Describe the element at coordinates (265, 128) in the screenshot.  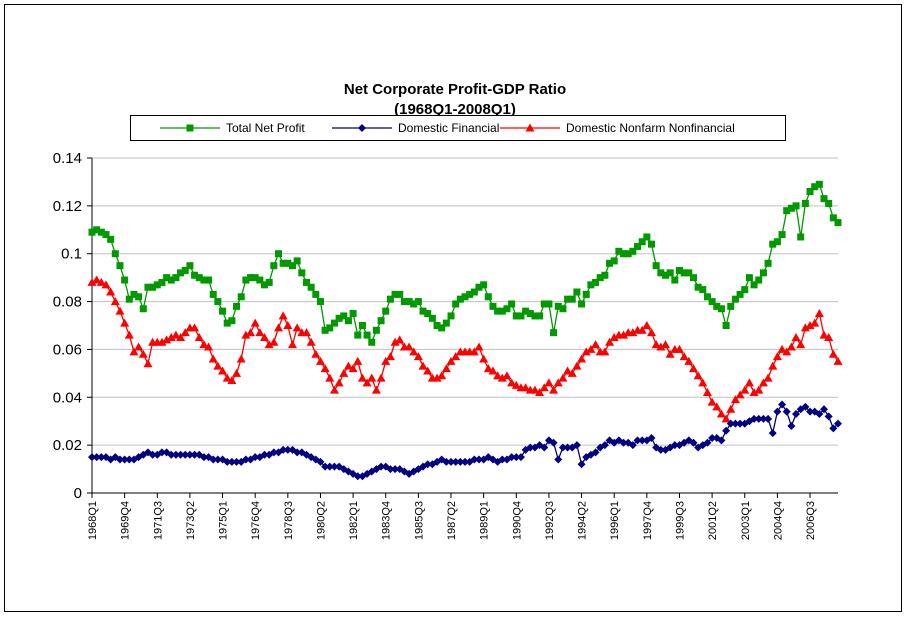
I see `legend-label: Total Net Profit` at that location.